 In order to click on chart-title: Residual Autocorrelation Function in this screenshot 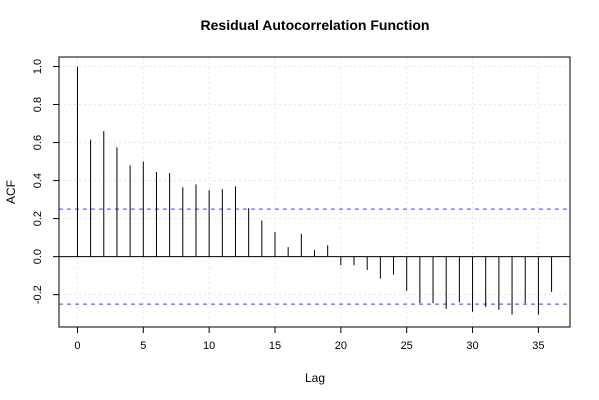, I will do `click(315, 25)`.